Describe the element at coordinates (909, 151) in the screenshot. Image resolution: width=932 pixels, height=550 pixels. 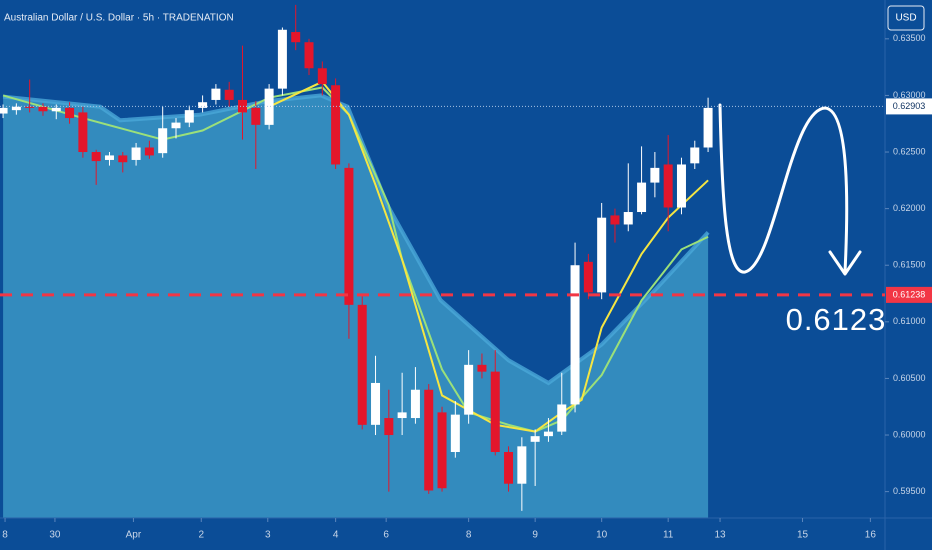
I see `y-tick-label: 0.62500` at that location.